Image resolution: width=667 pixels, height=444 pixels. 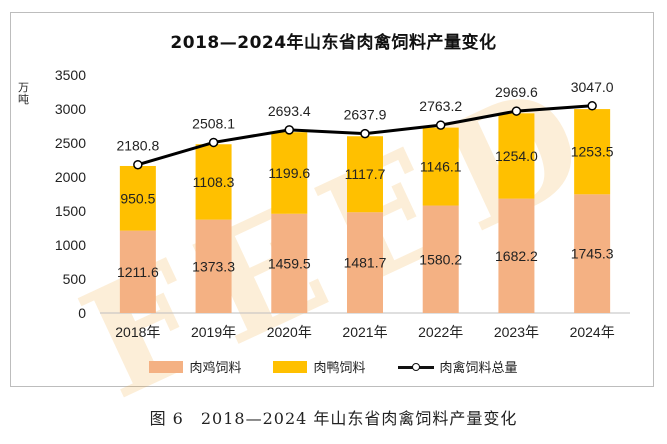 I want to click on data-label-total-feed: 2763.2, so click(x=440, y=106).